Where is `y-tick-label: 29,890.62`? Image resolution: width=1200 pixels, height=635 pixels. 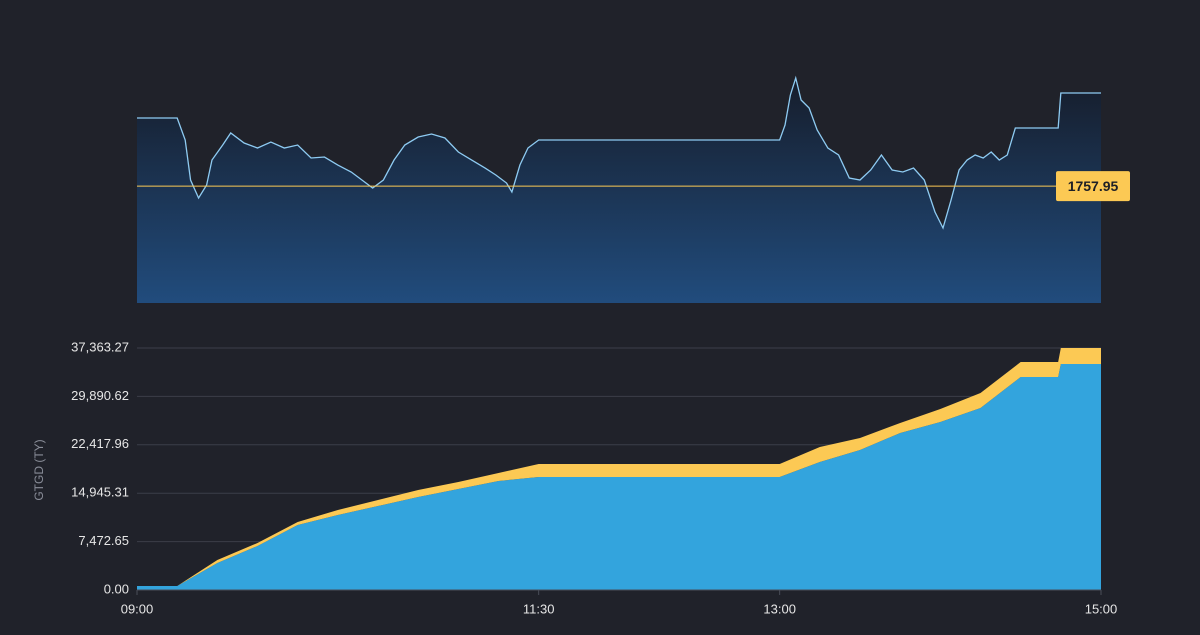
y-tick-label: 29,890.62 is located at coordinates (100, 395).